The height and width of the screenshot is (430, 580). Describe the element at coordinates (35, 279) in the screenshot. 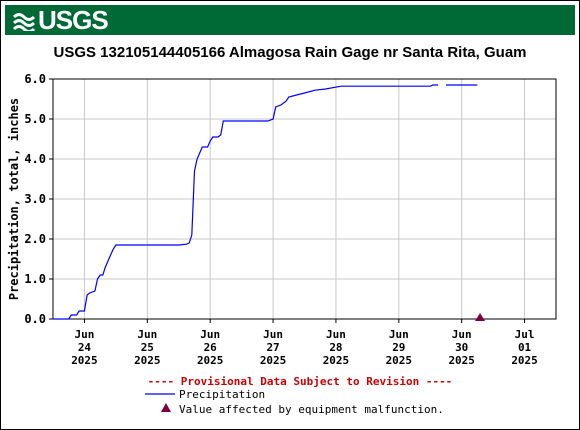

I see `y-tick-label: 1.0` at that location.